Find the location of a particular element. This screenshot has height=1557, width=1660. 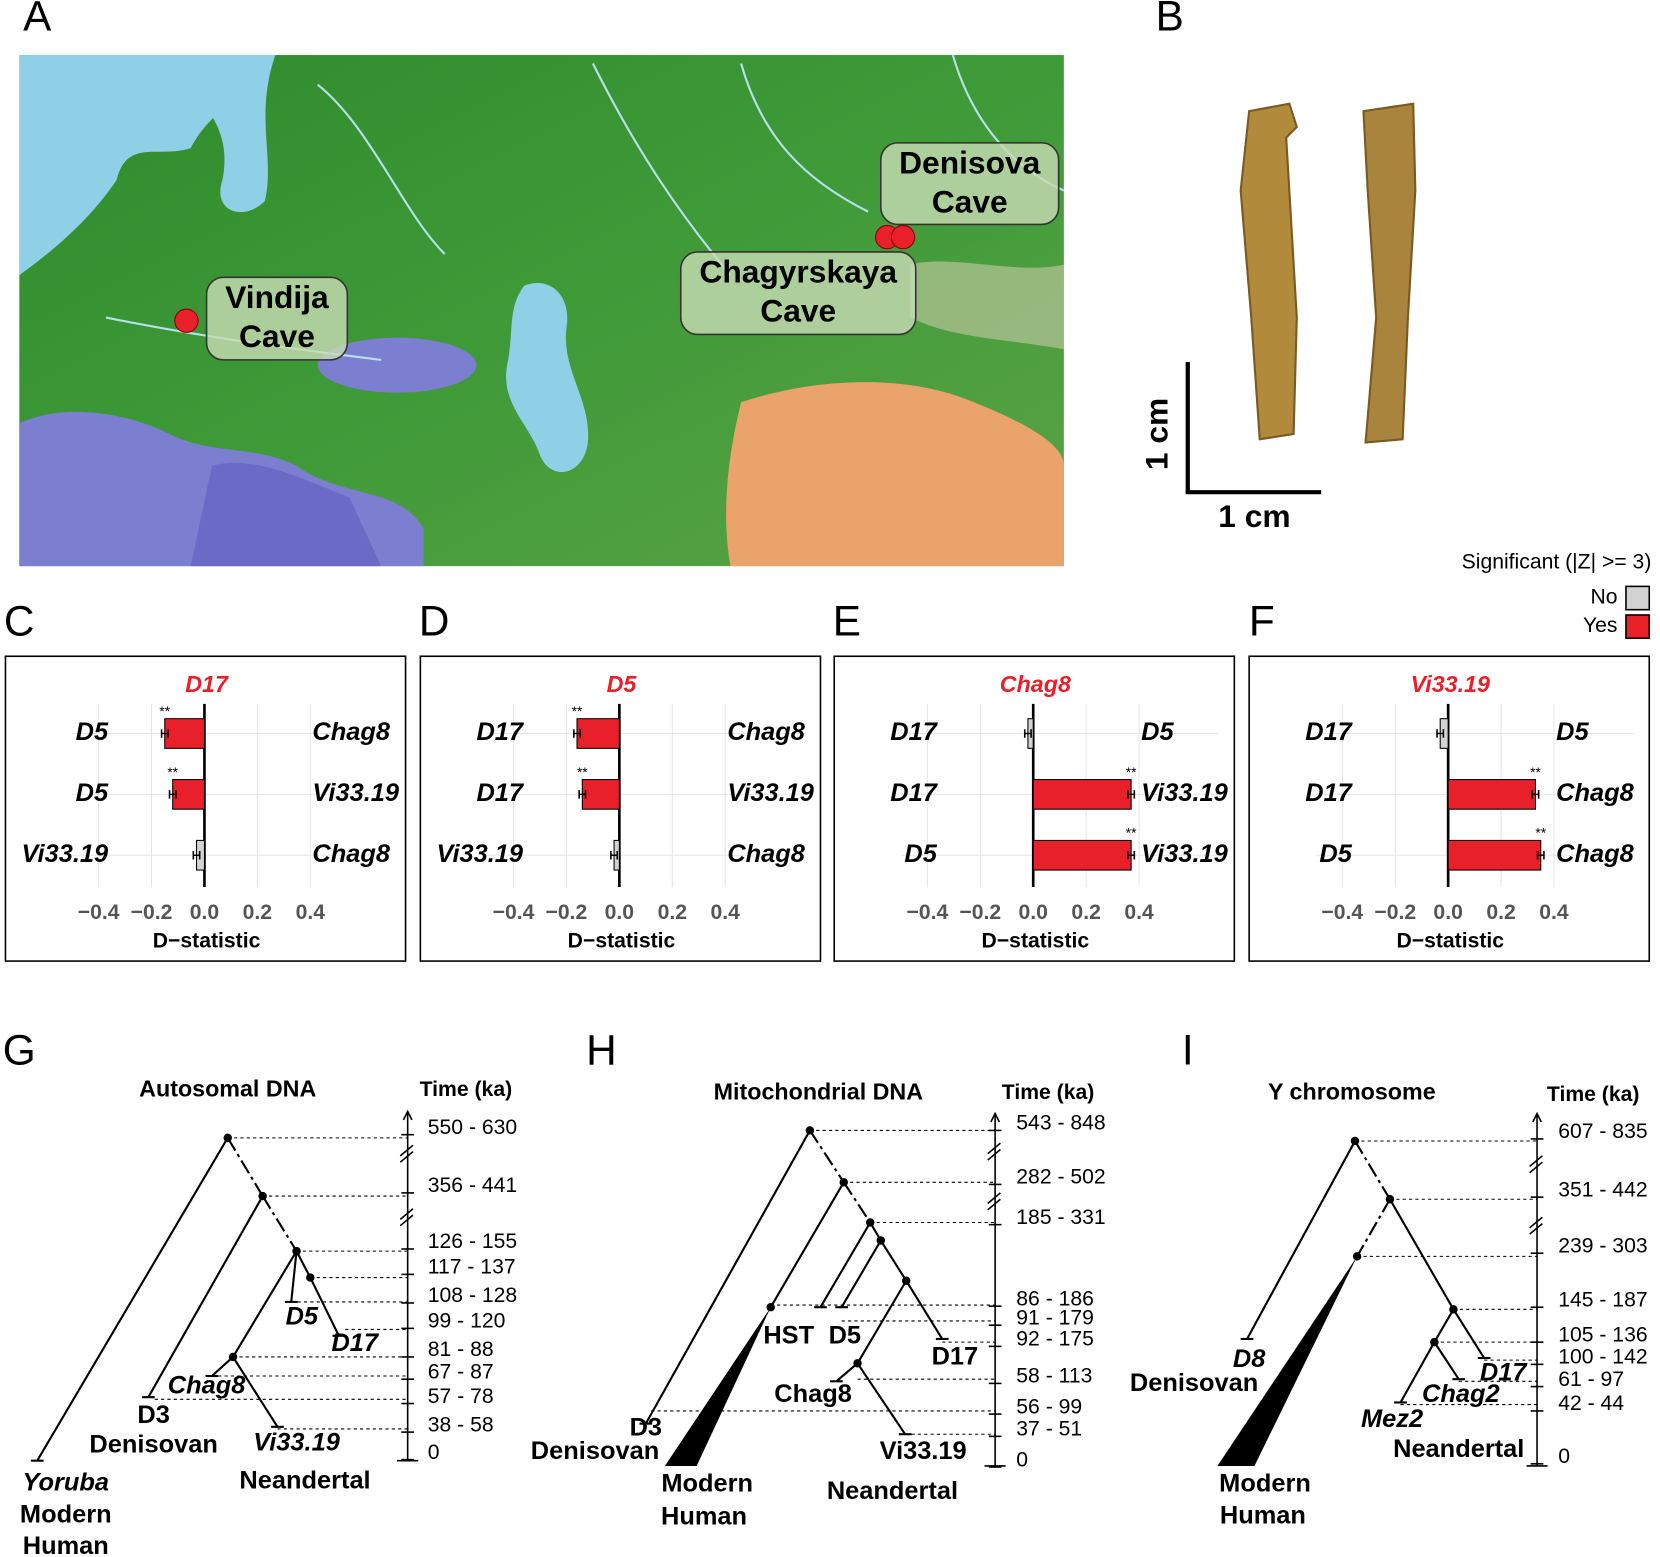

site-label: Denisova is located at coordinates (970, 163).